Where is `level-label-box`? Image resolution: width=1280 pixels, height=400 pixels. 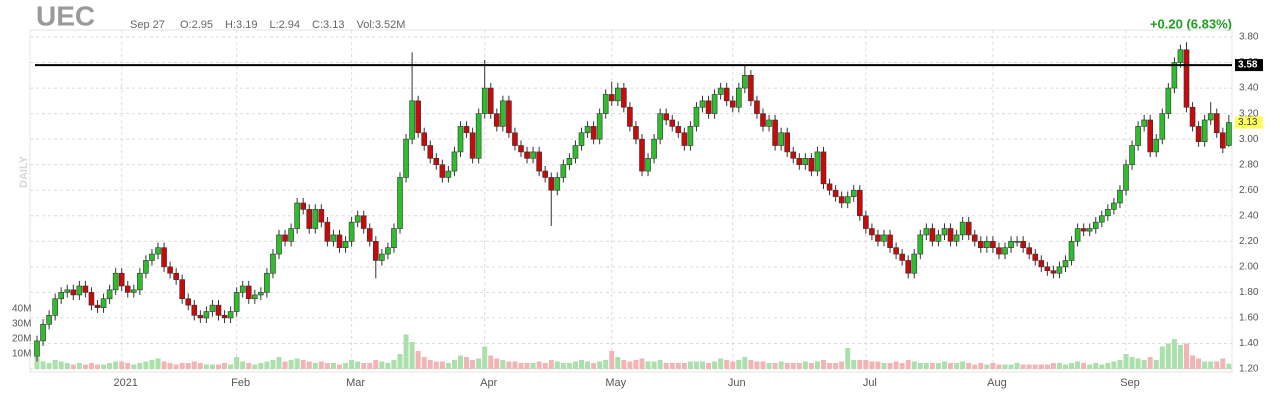
level-label-box is located at coordinates (1249, 65).